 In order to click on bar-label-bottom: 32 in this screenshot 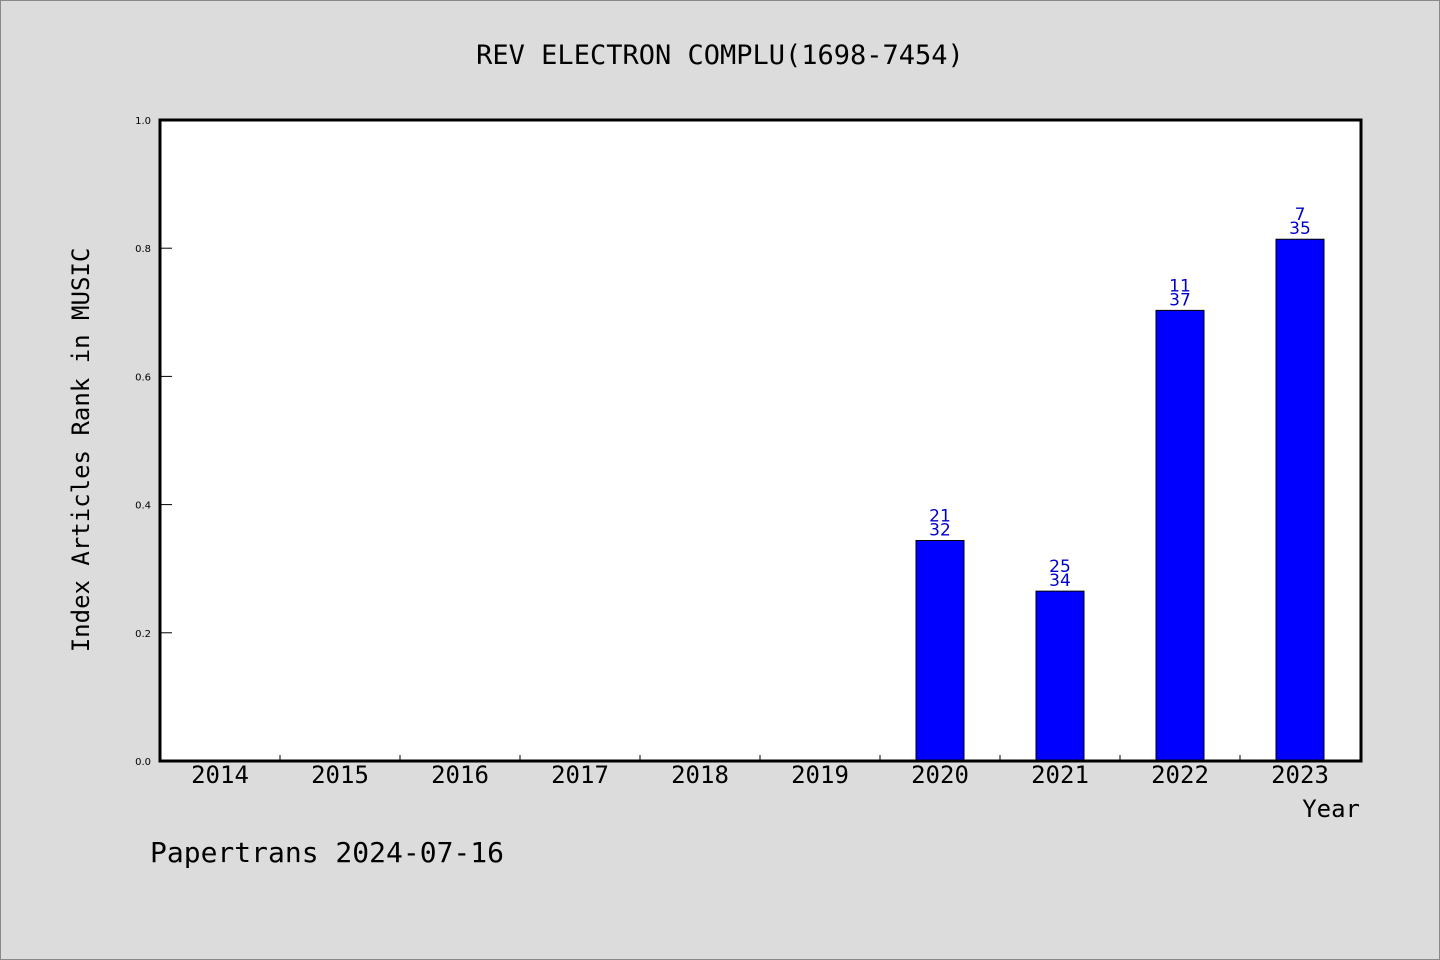, I will do `click(940, 530)`.